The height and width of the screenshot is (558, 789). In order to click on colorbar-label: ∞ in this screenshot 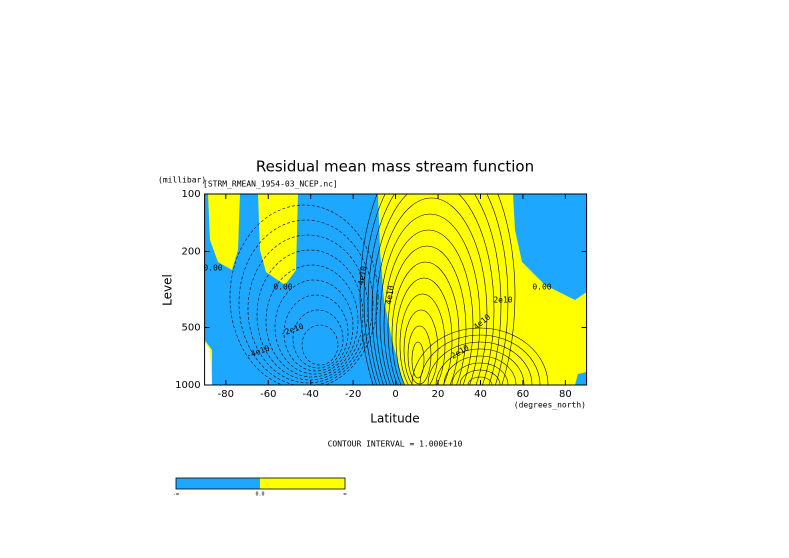, I will do `click(344, 495)`.